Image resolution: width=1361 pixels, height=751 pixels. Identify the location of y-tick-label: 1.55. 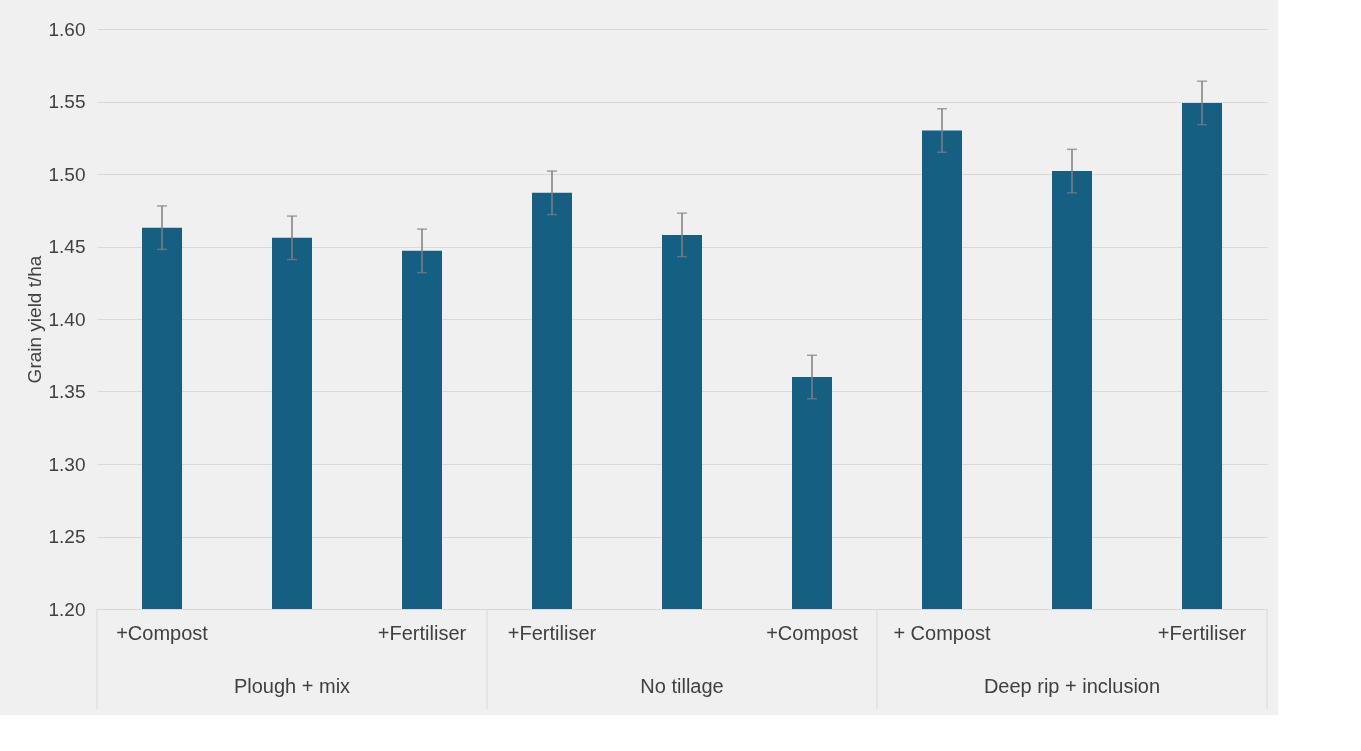
(67, 101).